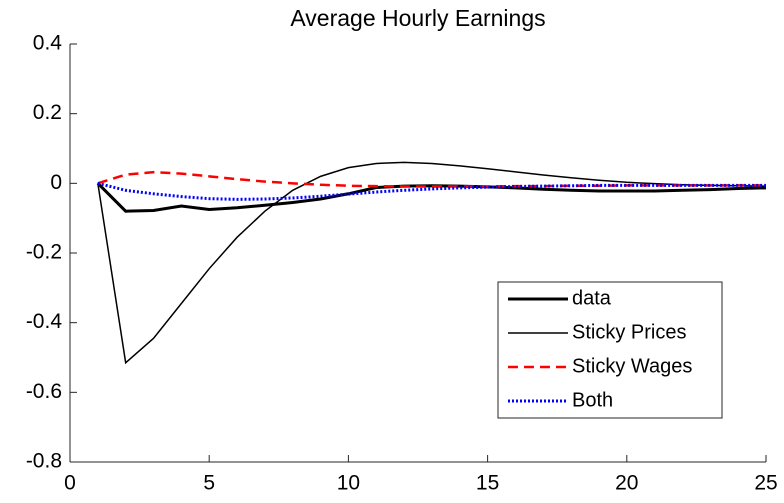 The image size is (784, 503). Describe the element at coordinates (417, 18) in the screenshot. I see `chart-title: Average Hourly Earnings` at that location.